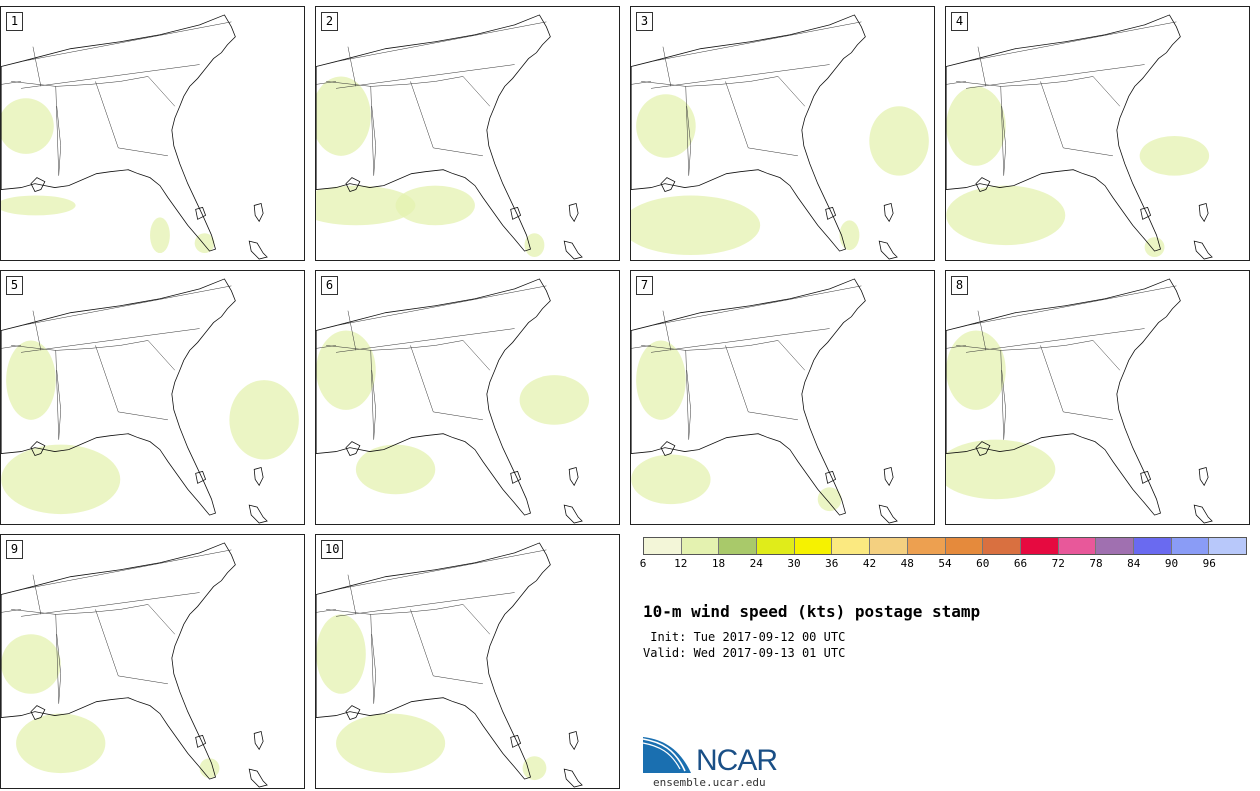  What do you see at coordinates (718, 563) in the screenshot?
I see `colorbar-tick-label: 18` at bounding box center [718, 563].